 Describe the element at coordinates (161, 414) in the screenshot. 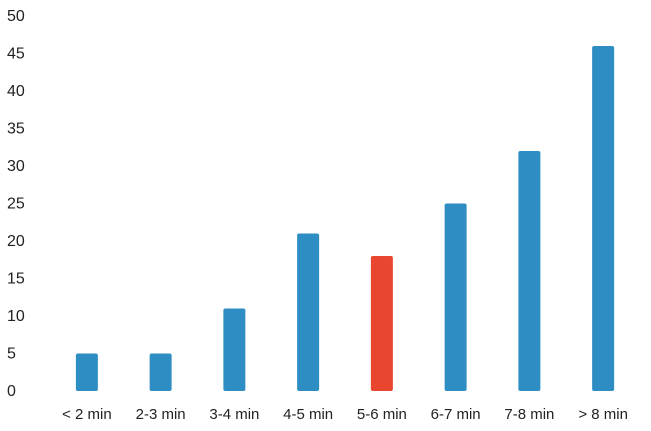

I see `x-tick-label: 2-3 min` at that location.